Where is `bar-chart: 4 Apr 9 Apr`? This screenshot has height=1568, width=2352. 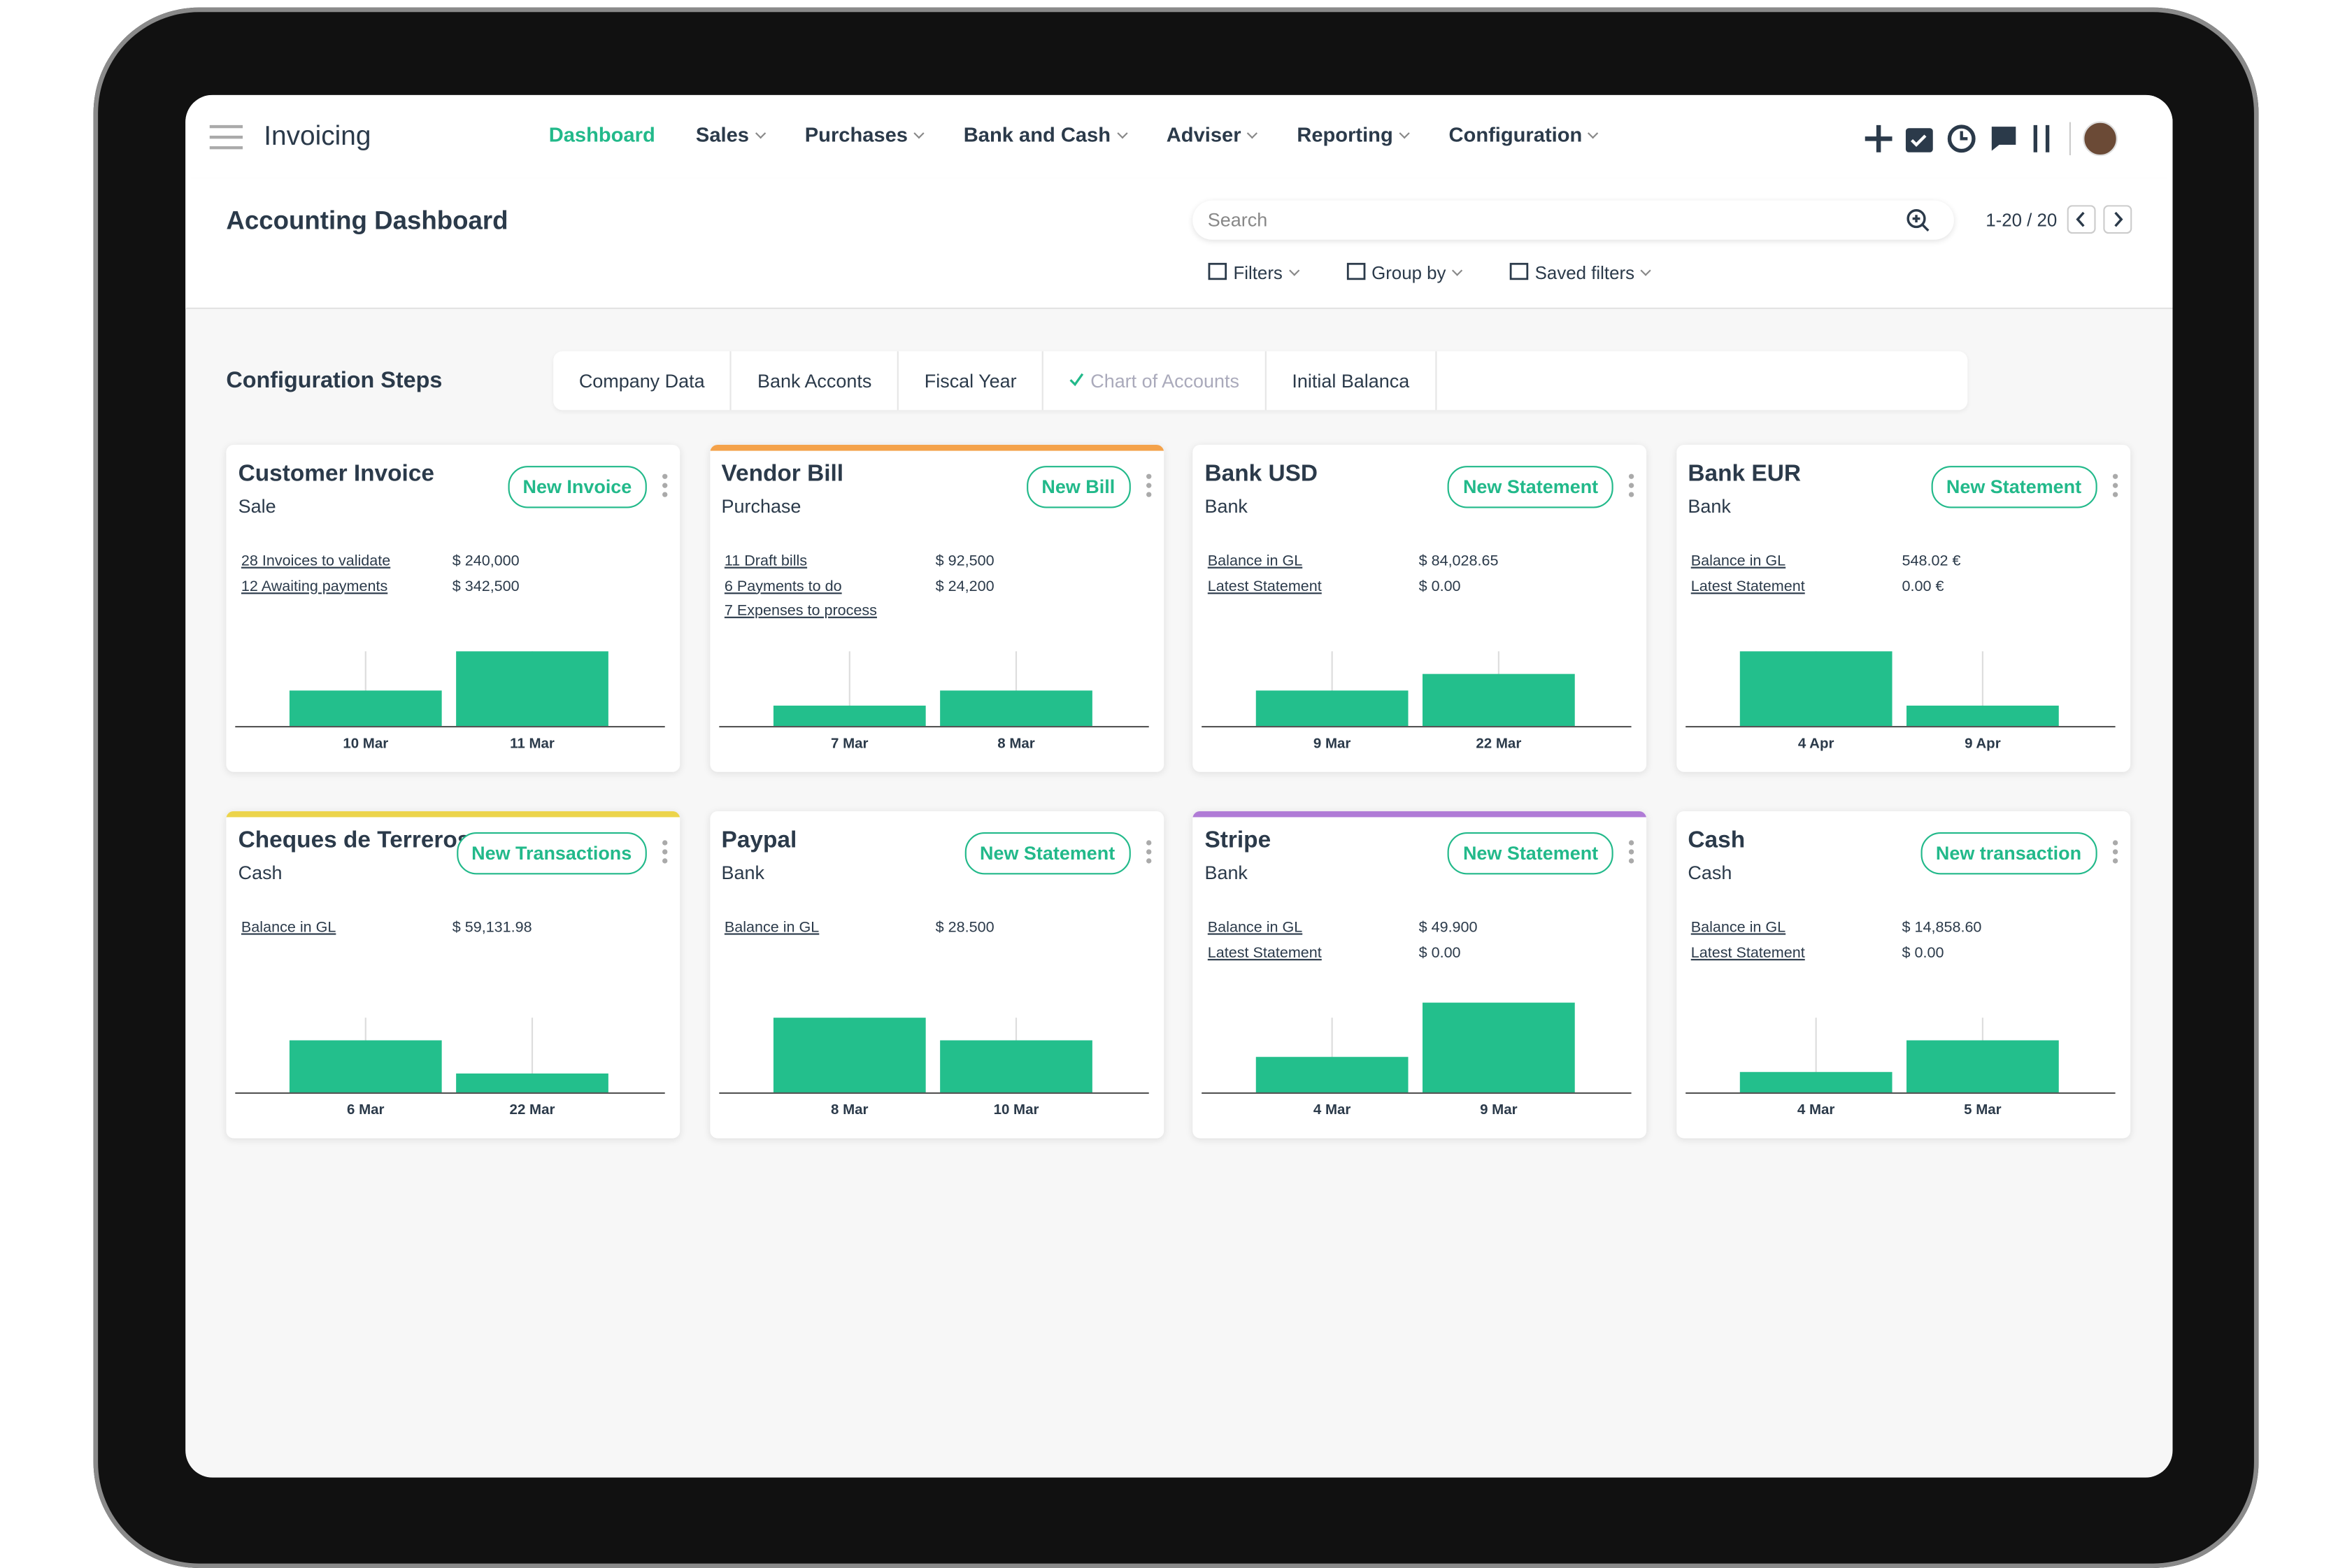 bar-chart: 4 Apr 9 Apr is located at coordinates (1900, 701).